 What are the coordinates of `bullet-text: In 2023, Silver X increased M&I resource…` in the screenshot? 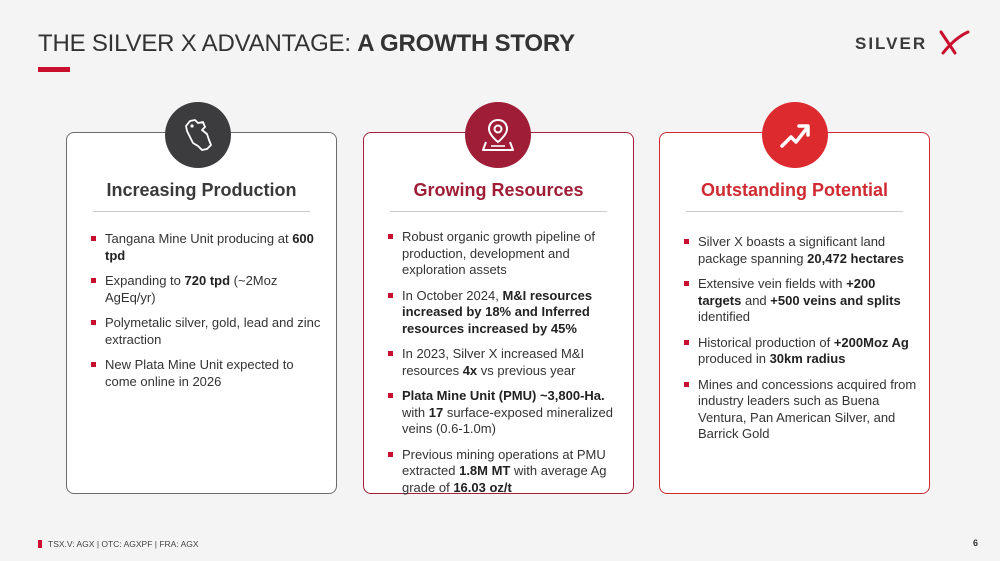 It's located at (493, 362).